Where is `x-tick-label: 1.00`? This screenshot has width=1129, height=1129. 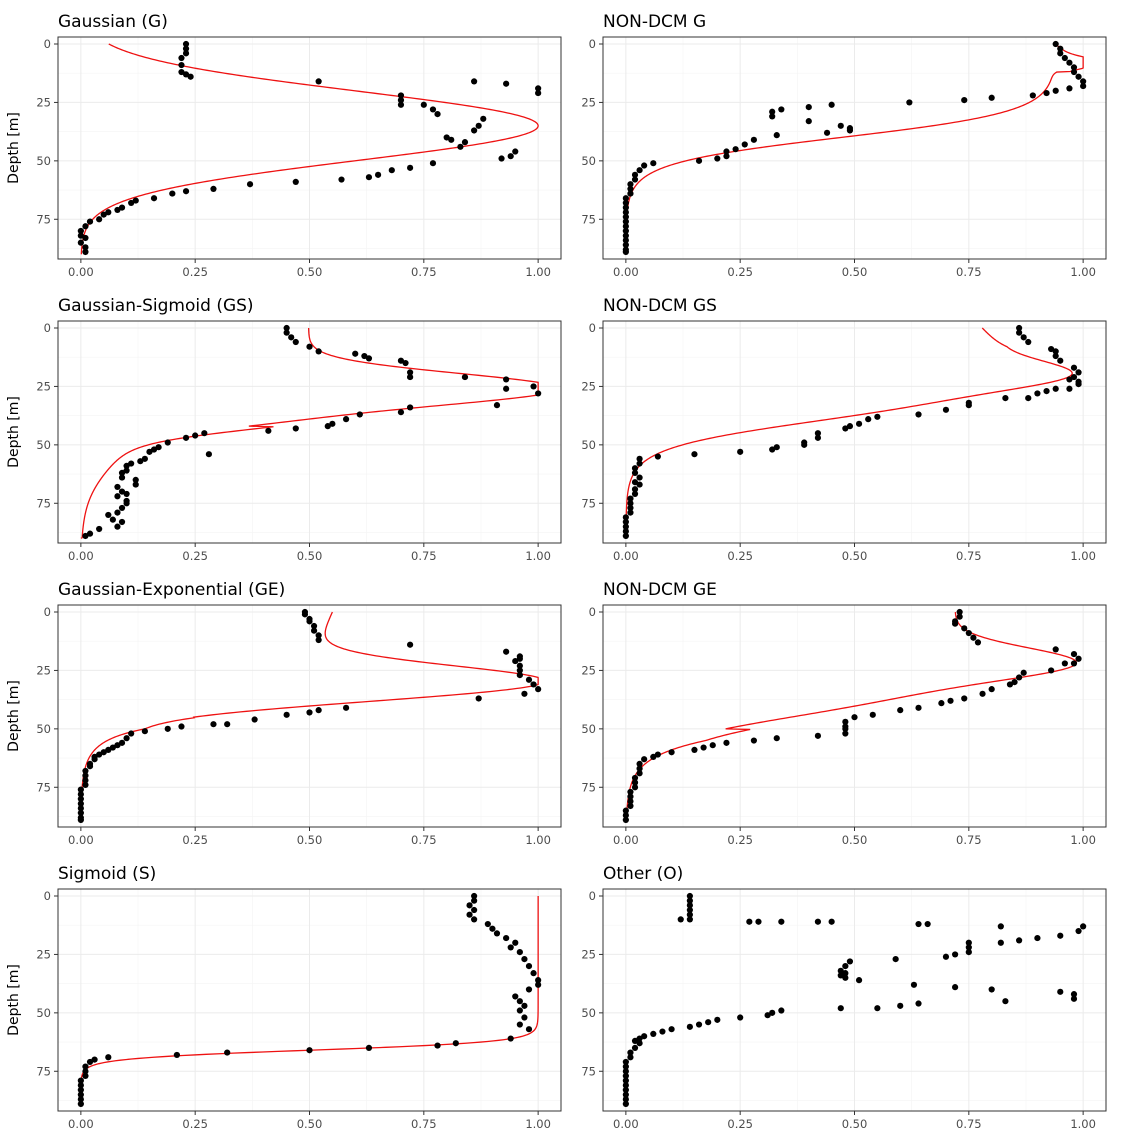
x-tick-label: 1.00 is located at coordinates (538, 272).